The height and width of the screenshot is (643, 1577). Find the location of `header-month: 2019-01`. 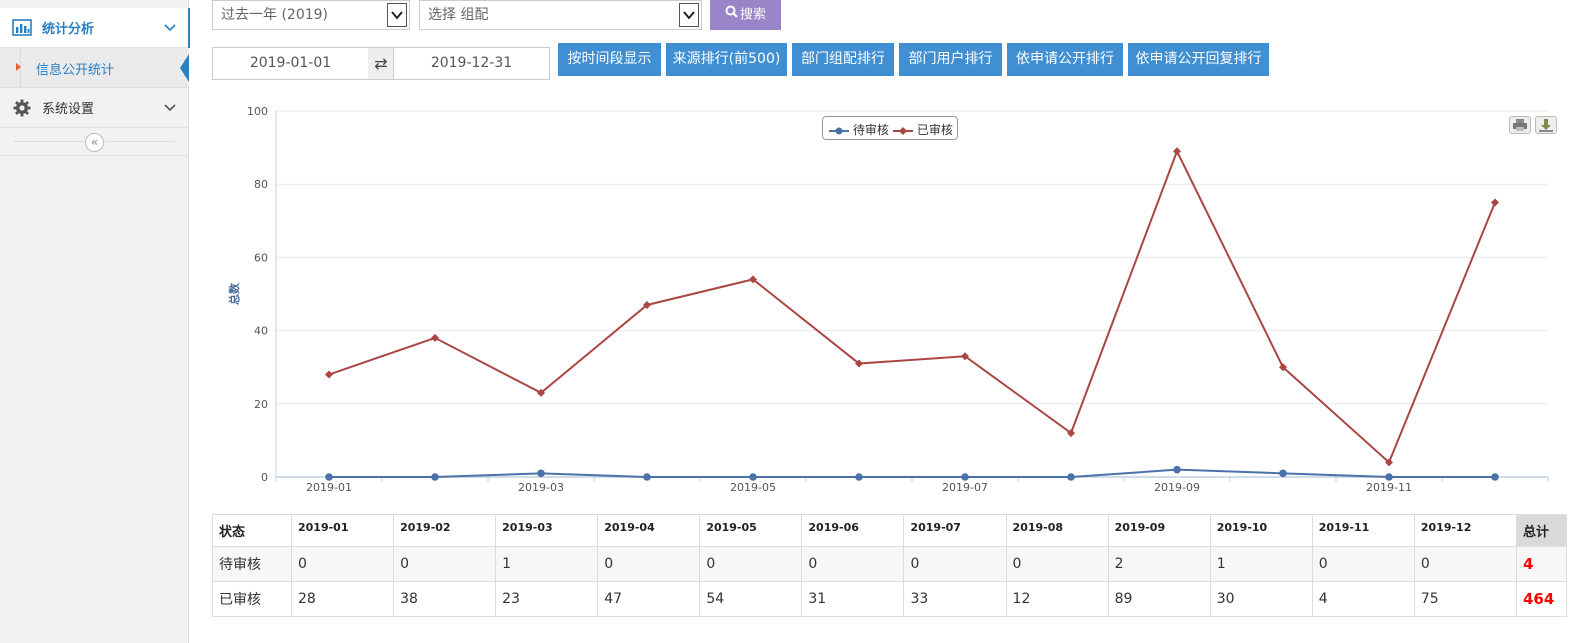

header-month: 2019-01 is located at coordinates (342, 530).